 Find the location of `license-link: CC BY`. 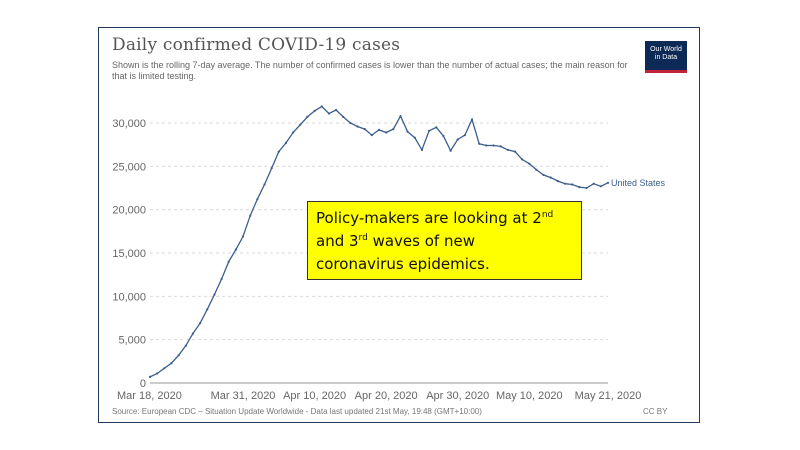

license-link: CC BY is located at coordinates (655, 411).